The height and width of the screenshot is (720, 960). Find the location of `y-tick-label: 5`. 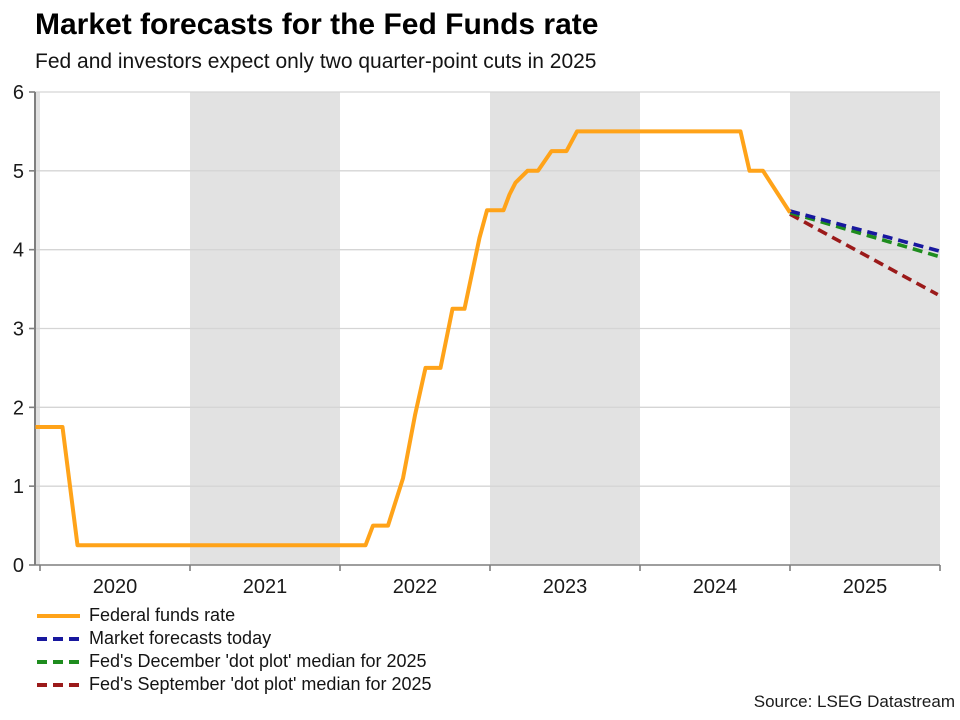

y-tick-label: 5 is located at coordinates (18, 172).